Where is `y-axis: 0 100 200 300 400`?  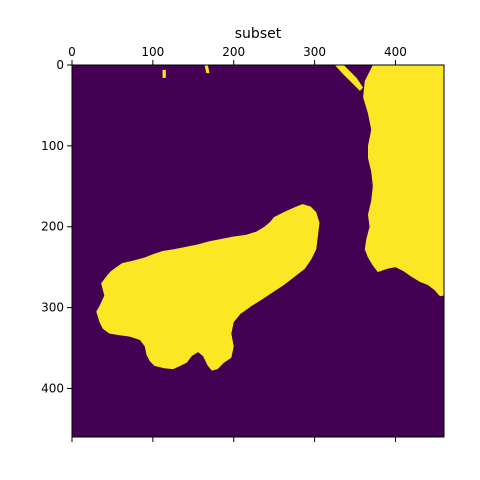
y-axis: 0 100 200 300 400 is located at coordinates (56, 226).